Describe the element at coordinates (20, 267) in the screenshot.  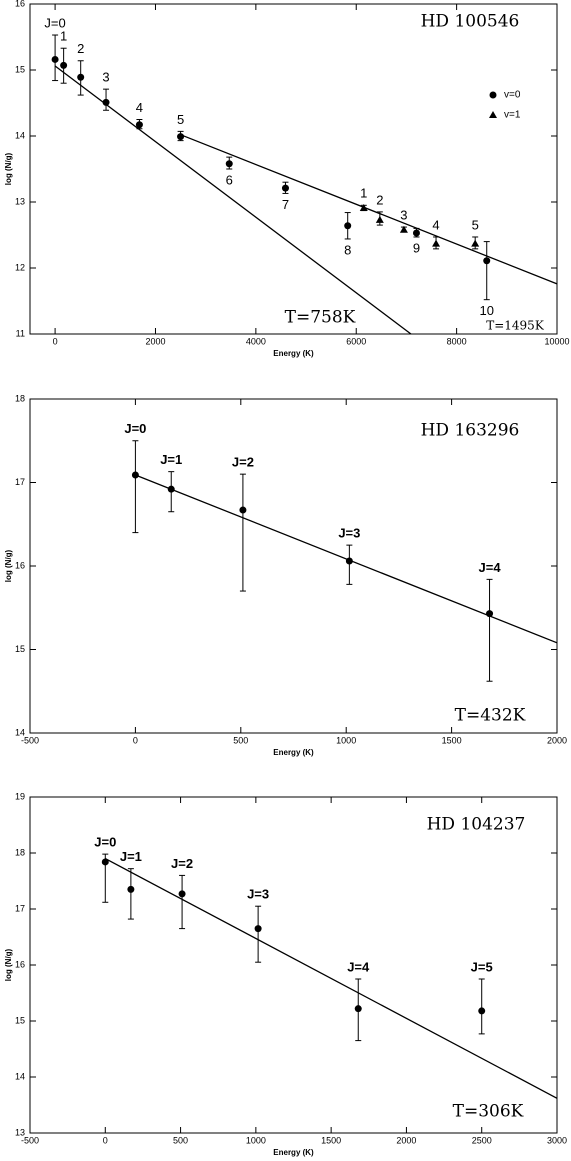
I see `y-tick-label: 12` at that location.